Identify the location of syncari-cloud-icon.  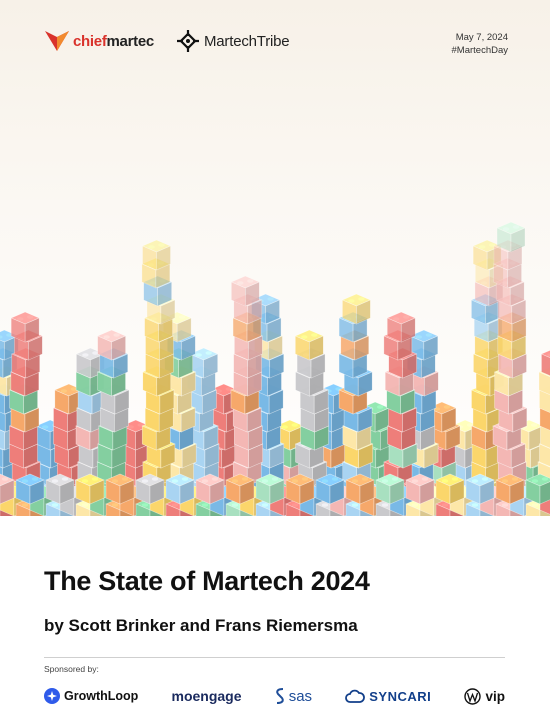
(355, 696).